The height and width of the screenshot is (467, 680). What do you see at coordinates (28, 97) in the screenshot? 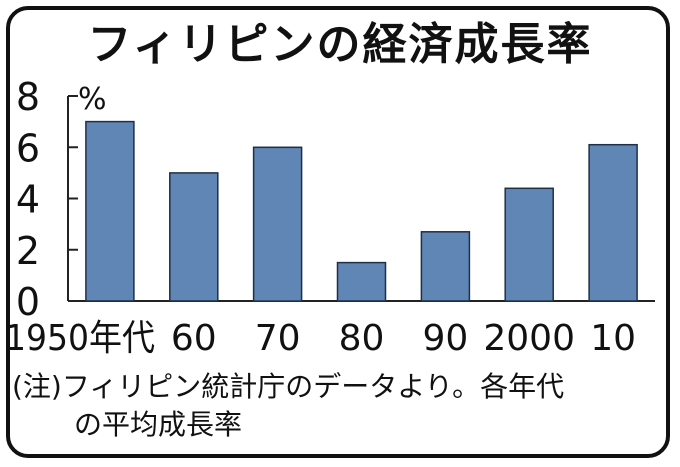
I see `y-tick-label: 8` at bounding box center [28, 97].